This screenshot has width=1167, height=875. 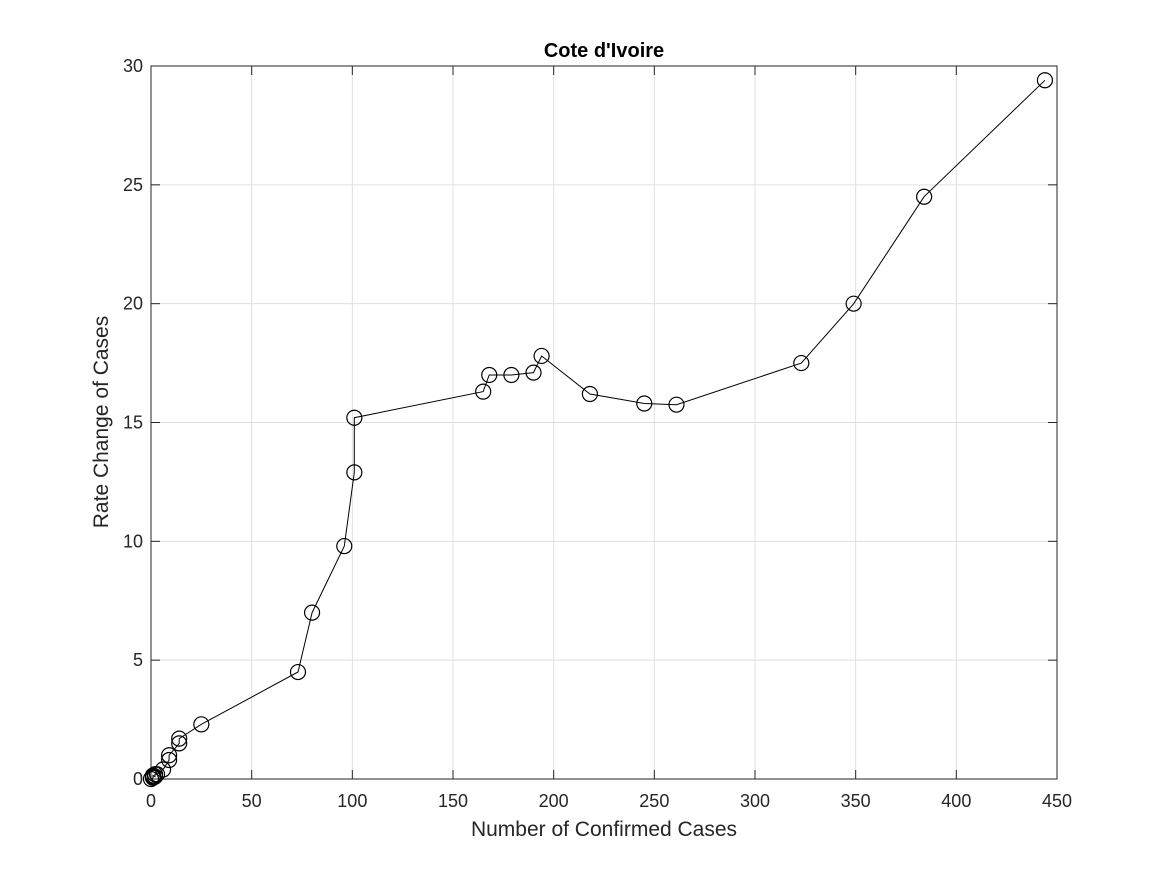 I want to click on x-axis-label: Number of Confirmed Cases, so click(x=604, y=829).